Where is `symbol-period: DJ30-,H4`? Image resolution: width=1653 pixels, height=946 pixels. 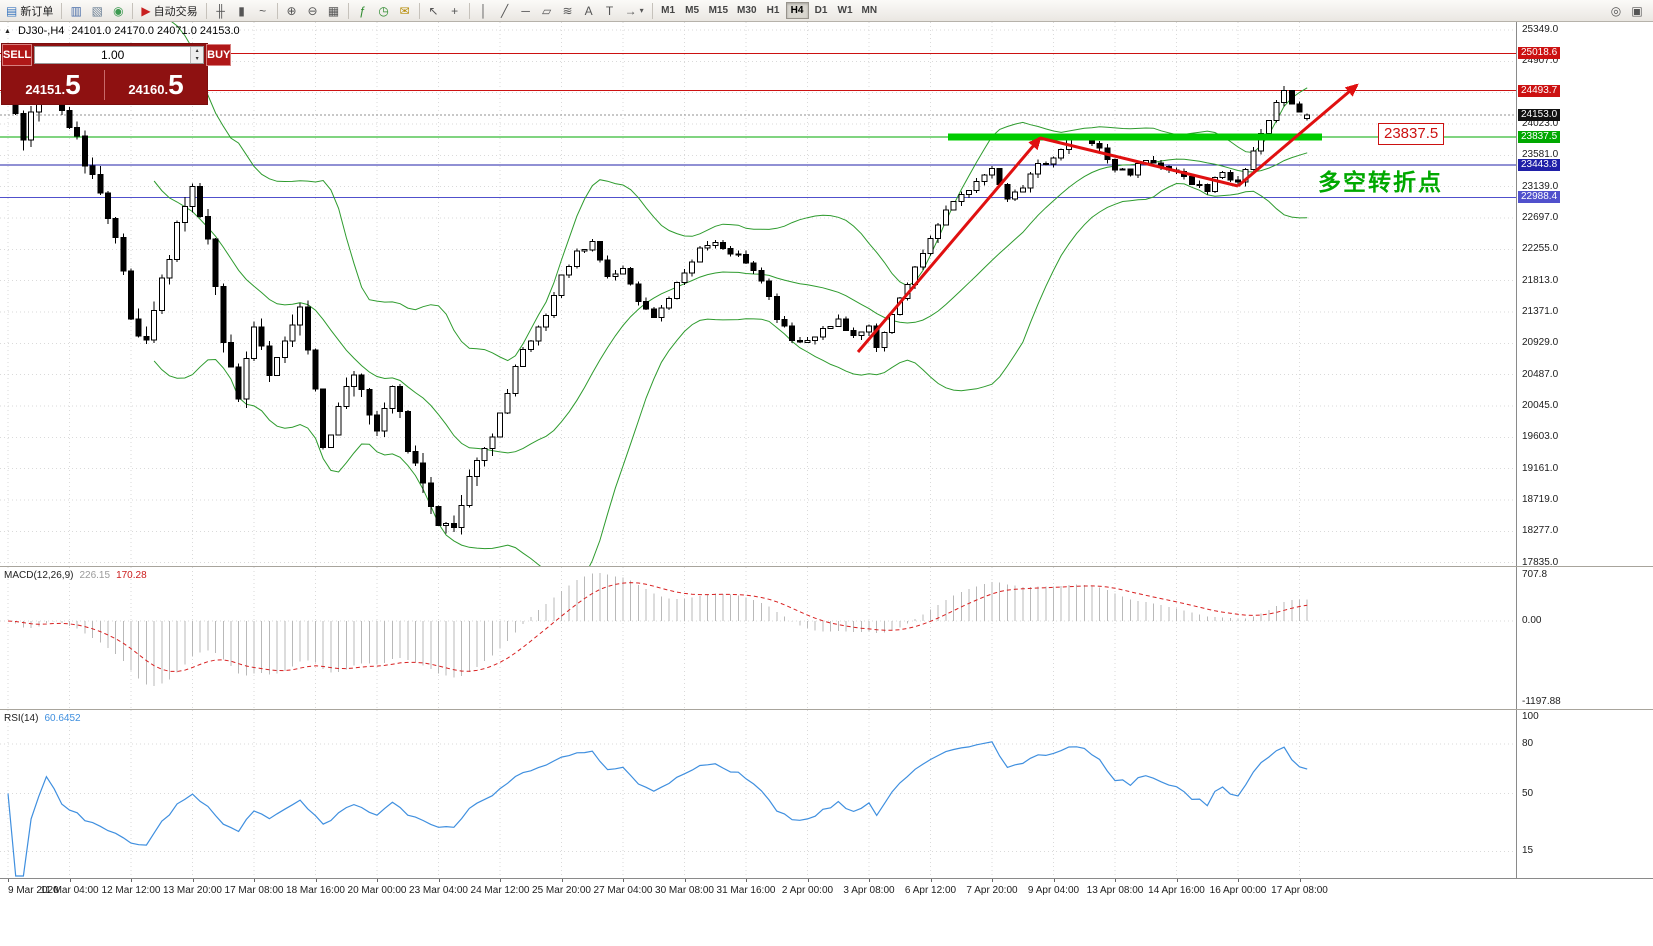 symbol-period: DJ30-,H4 is located at coordinates (41, 31).